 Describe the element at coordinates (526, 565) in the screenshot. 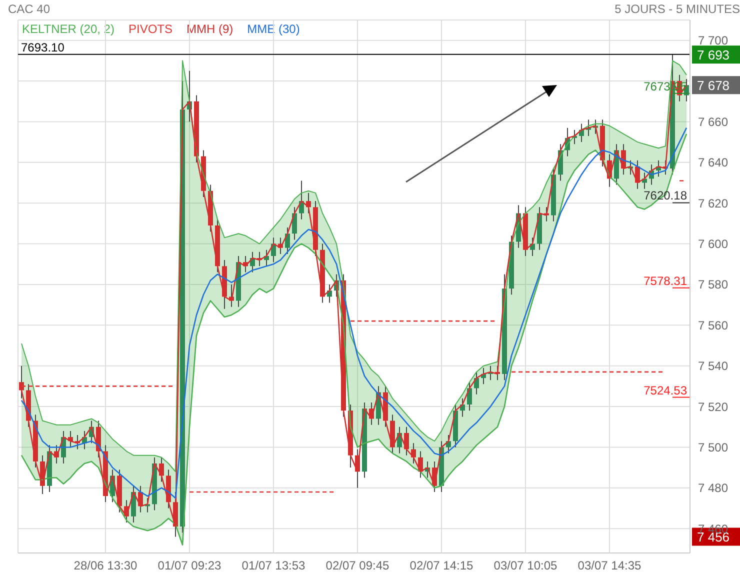

I see `x-tick-label: 03/07 10:05` at that location.